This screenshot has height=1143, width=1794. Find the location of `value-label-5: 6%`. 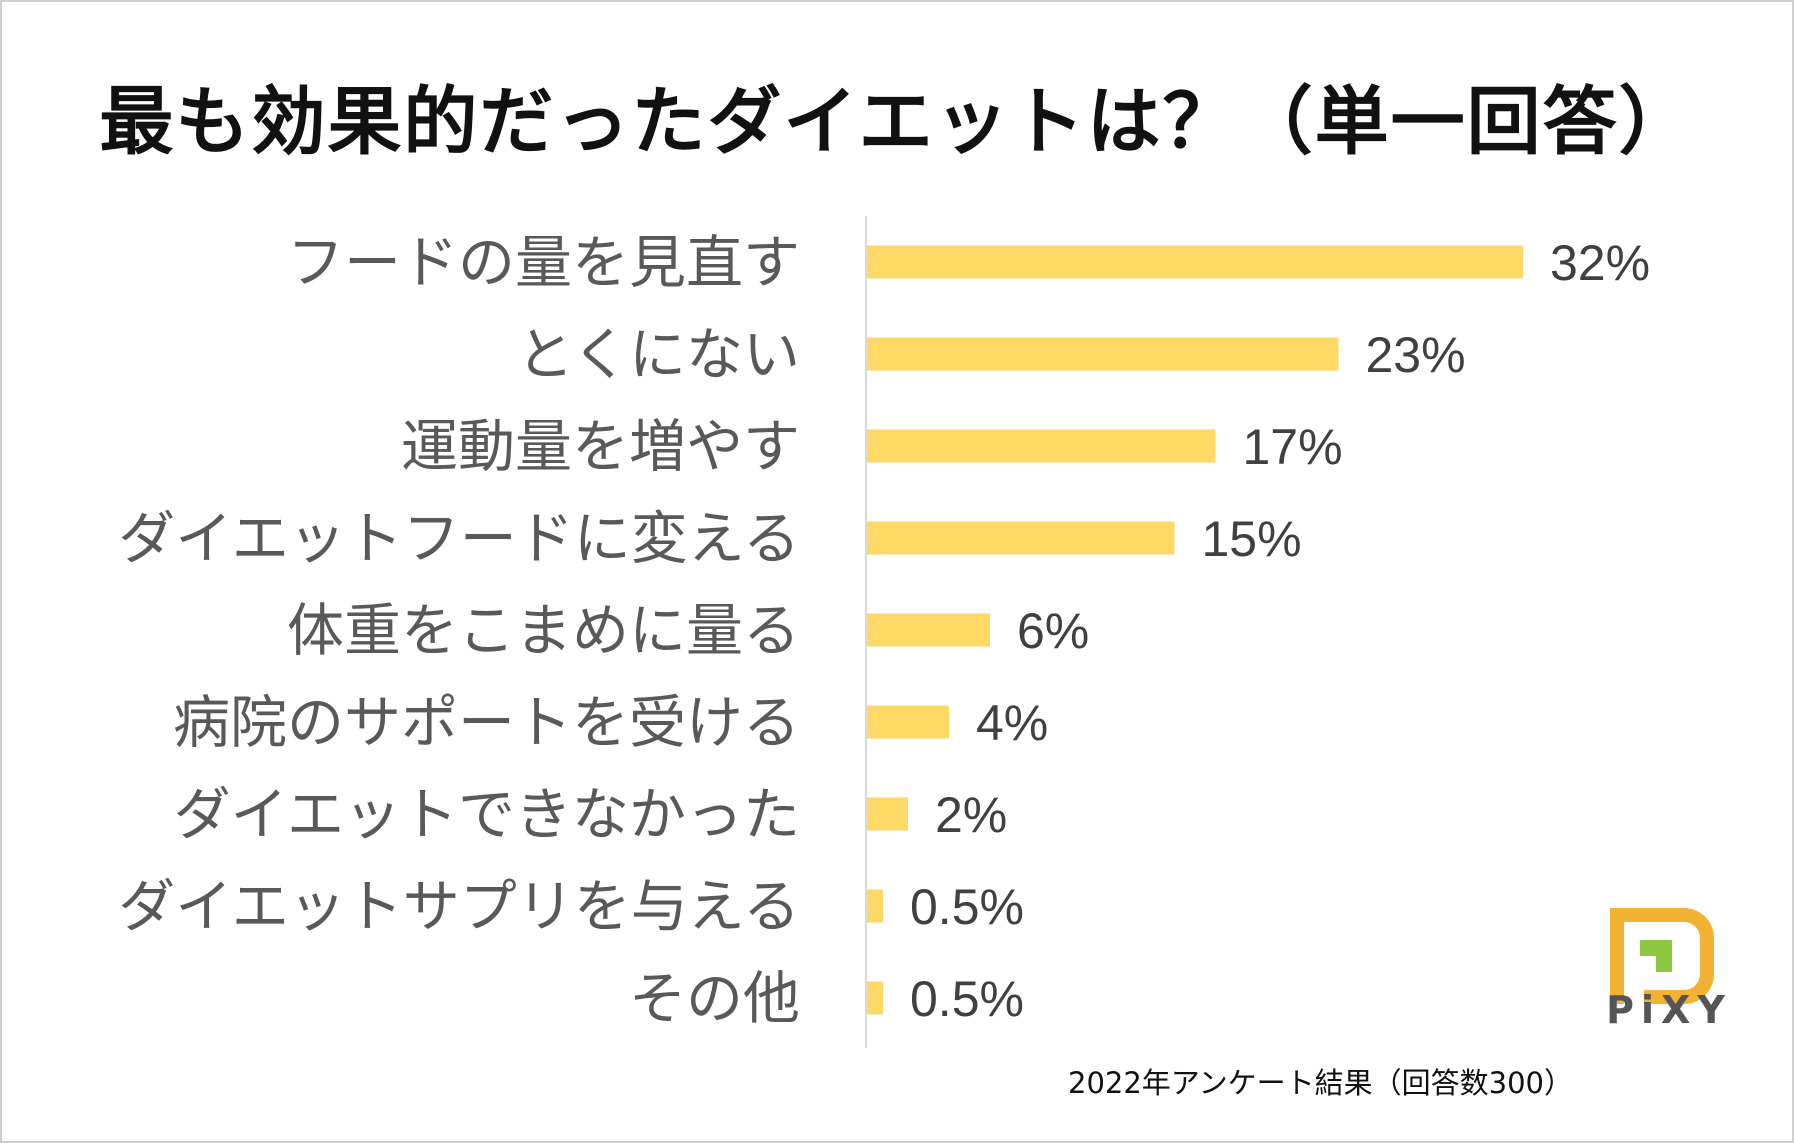

value-label-5: 6% is located at coordinates (1053, 631).